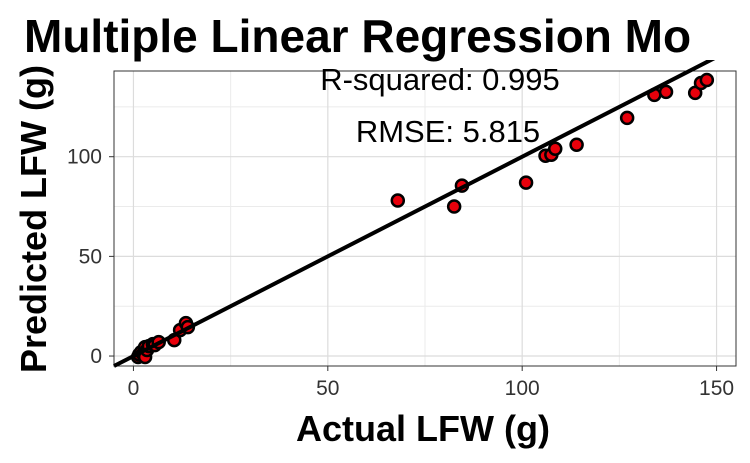 The image size is (750, 463). What do you see at coordinates (33, 219) in the screenshot?
I see `y-axis-title: Predicted LFW (g)` at bounding box center [33, 219].